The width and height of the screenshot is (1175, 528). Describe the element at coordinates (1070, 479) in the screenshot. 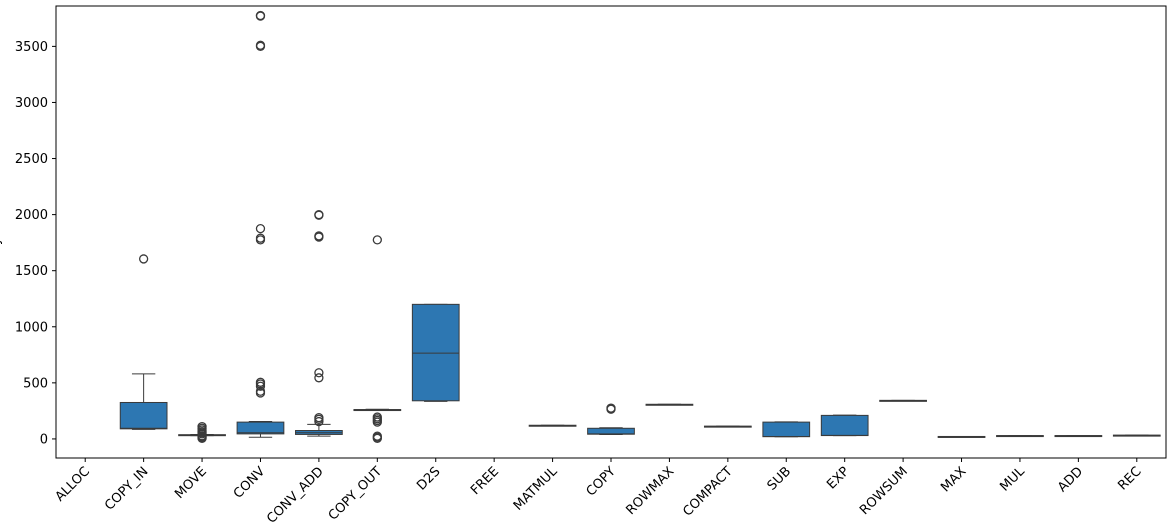

I see `x-tick-label-add: ADD` at that location.